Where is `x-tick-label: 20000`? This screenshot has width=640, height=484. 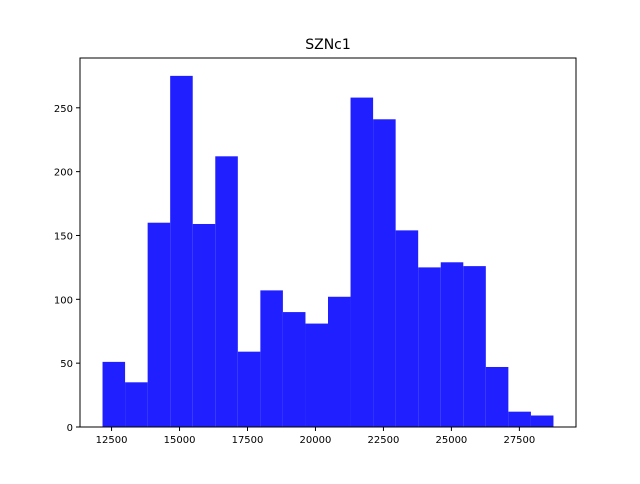
x-tick-label: 20000 is located at coordinates (316, 440).